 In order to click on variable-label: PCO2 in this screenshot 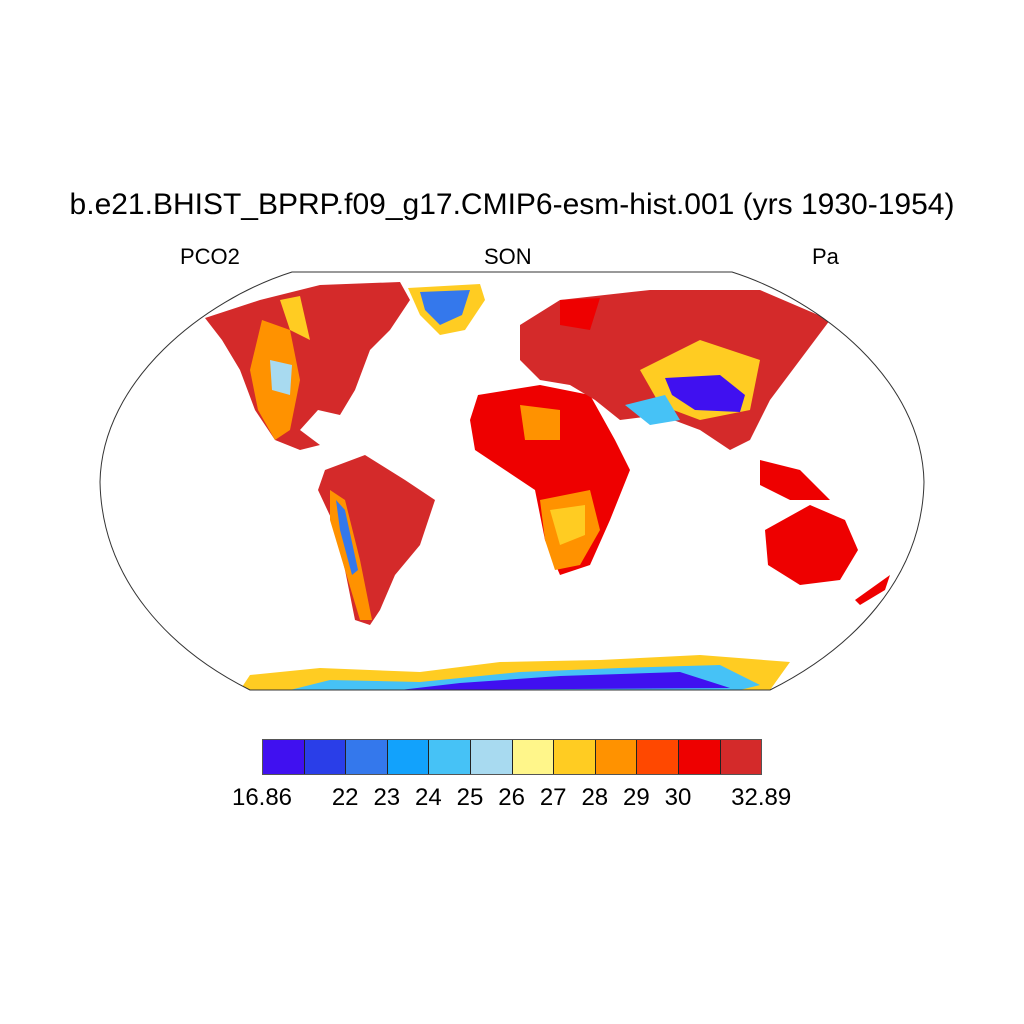, I will do `click(210, 256)`.